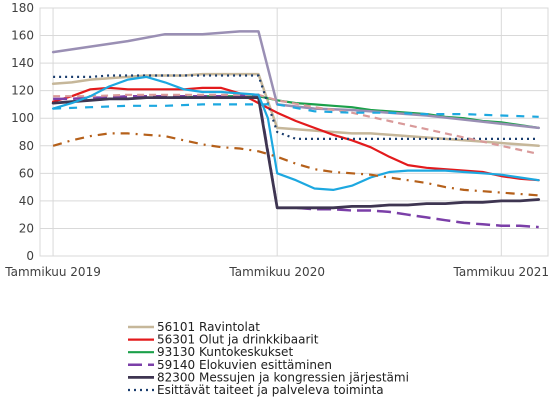 The image size is (556, 405). I want to click on y-tick-label: 40, so click(26, 201).